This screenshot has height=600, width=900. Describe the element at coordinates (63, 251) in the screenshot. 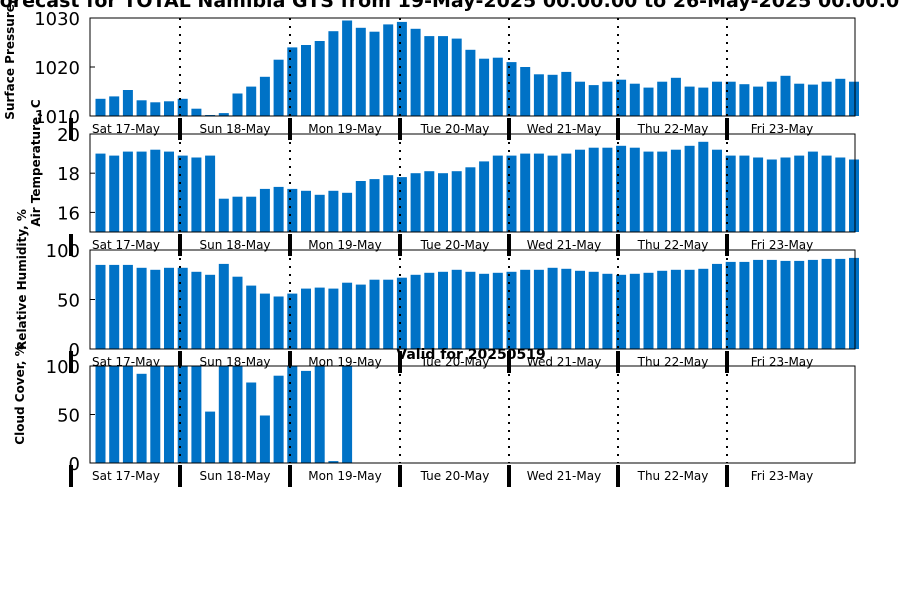

I see `y-tick-label: 100` at that location.